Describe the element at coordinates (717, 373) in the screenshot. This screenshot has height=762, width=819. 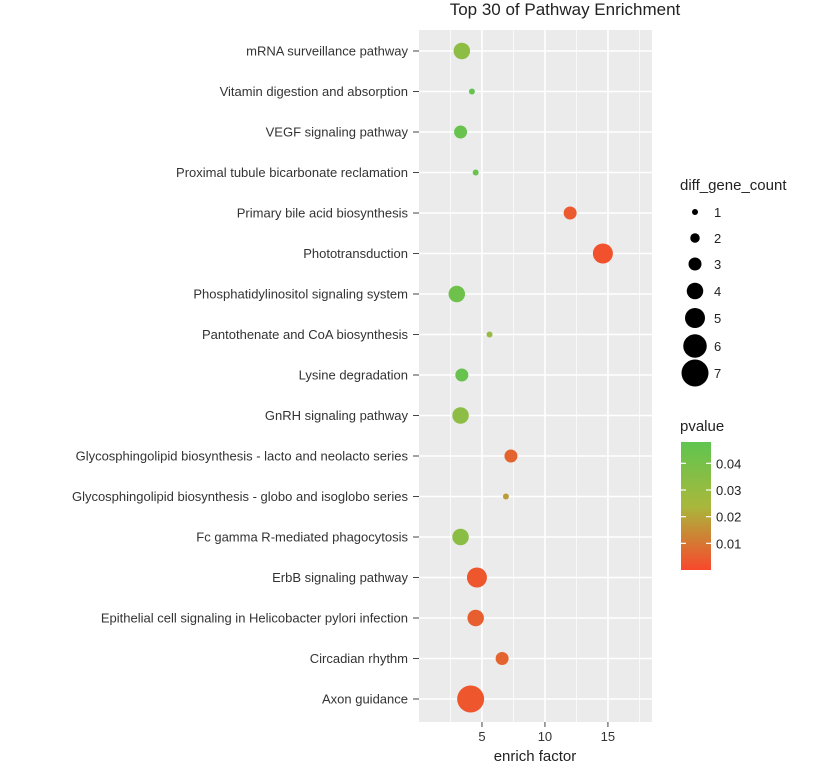
I see `size-legend-label: 7` at that location.